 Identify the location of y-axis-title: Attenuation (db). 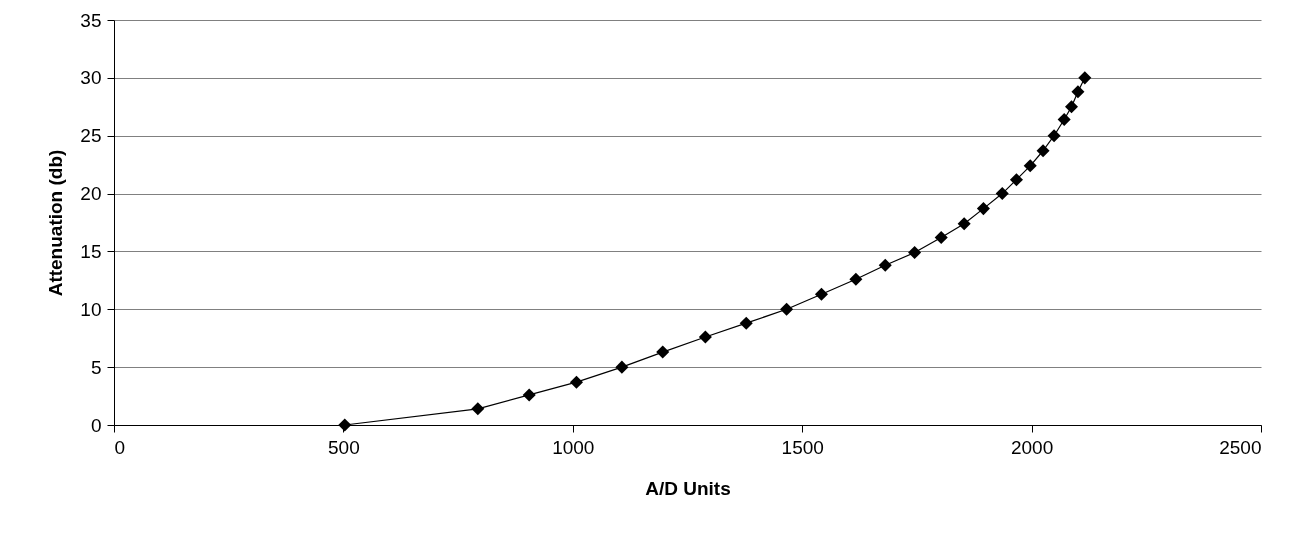
(56, 223).